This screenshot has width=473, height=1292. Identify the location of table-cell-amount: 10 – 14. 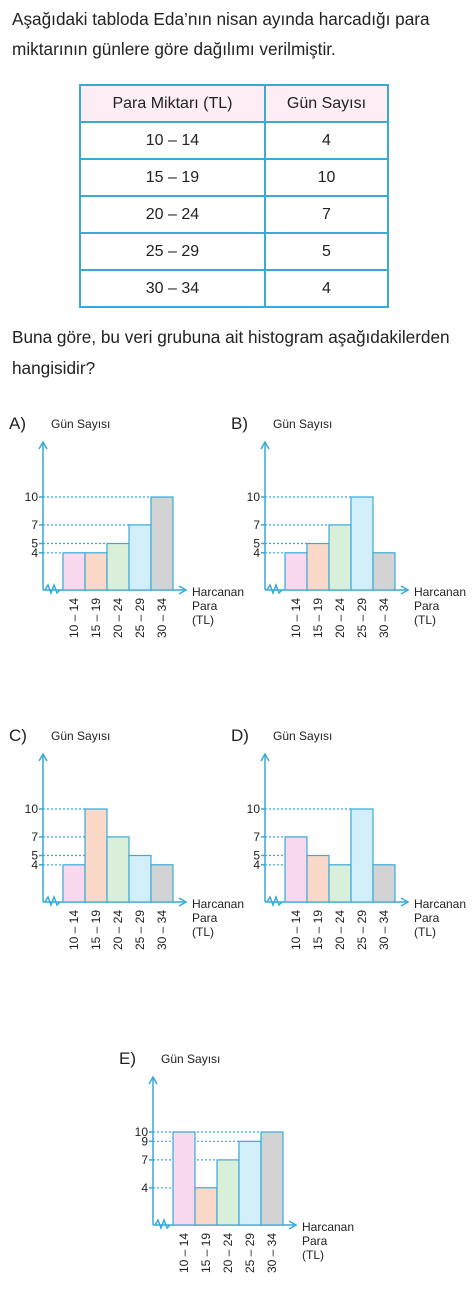
(172, 140).